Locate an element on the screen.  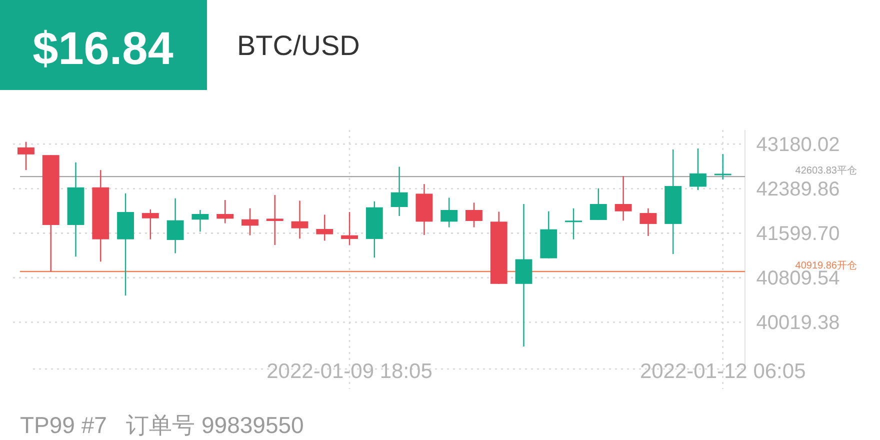
y-tick-label: 42389.86 is located at coordinates (798, 189).